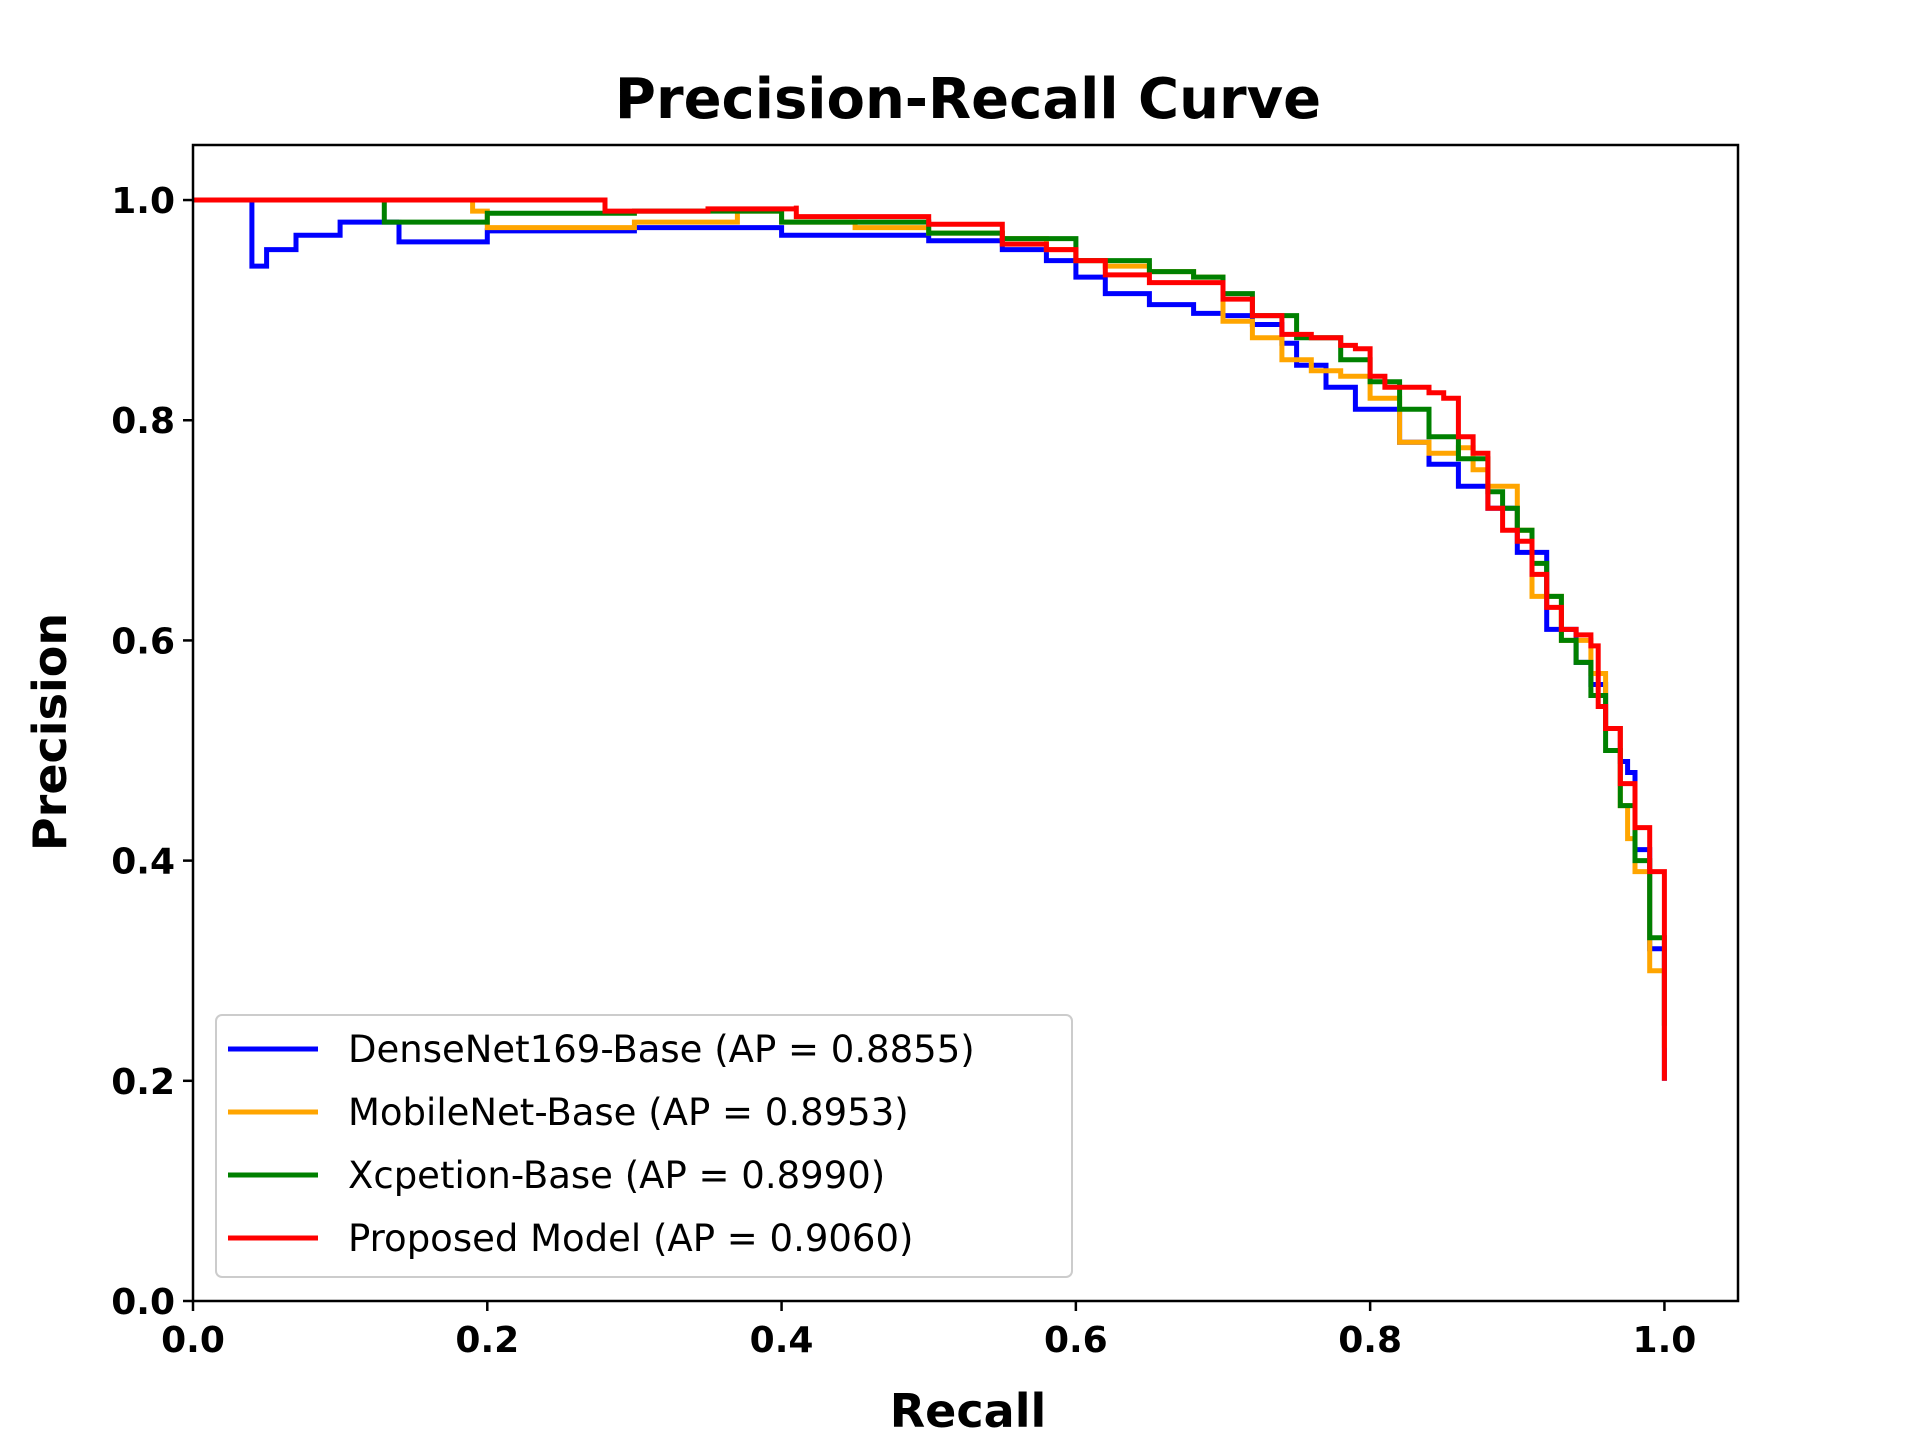 The width and height of the screenshot is (1920, 1440). What do you see at coordinates (193, 1340) in the screenshot?
I see `x-tick-label: 0.0` at bounding box center [193, 1340].